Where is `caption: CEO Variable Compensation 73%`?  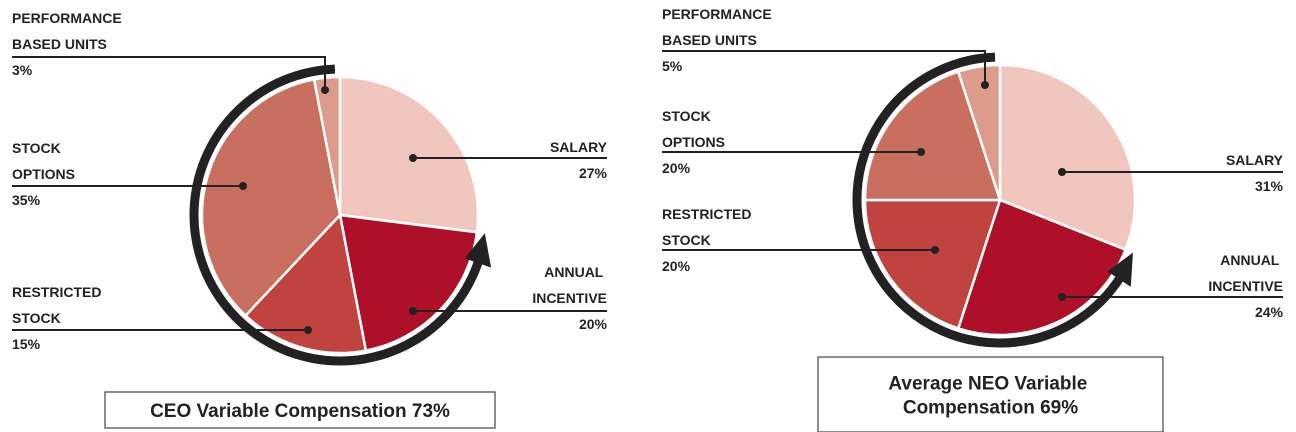 caption: CEO Variable Compensation 73% is located at coordinates (300, 411).